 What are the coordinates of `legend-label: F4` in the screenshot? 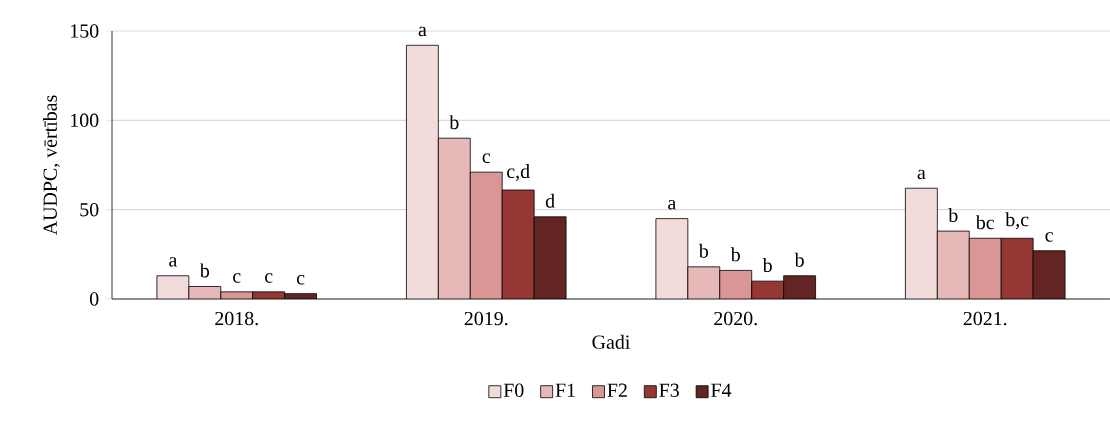 It's located at (721, 390).